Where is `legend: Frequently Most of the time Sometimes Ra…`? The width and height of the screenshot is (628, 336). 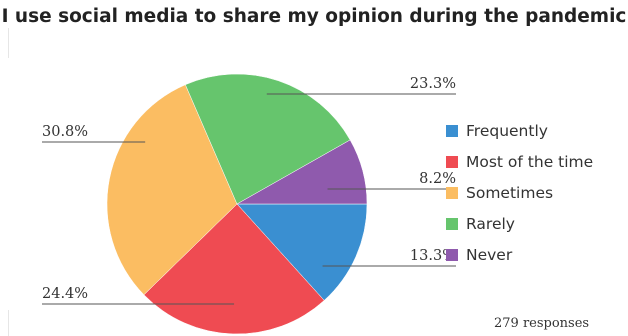
legend: Frequently Most of the time Sometimes Ra… is located at coordinates (519, 192).